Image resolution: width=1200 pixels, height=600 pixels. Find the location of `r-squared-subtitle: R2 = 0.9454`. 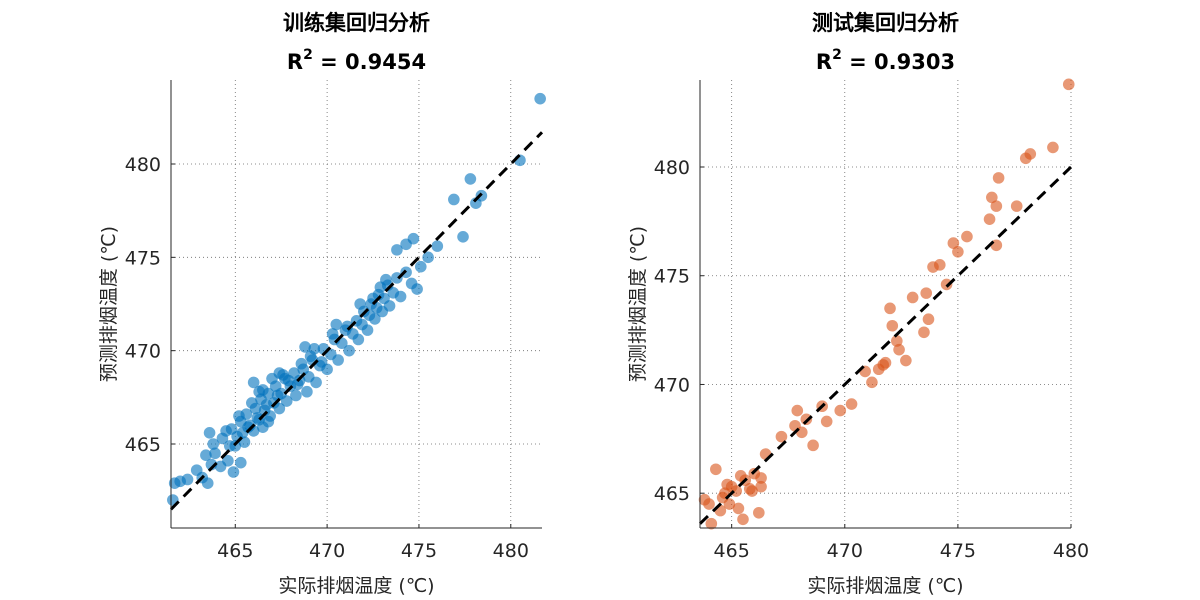

r-squared-subtitle: R2 = 0.9454 is located at coordinates (356, 60).